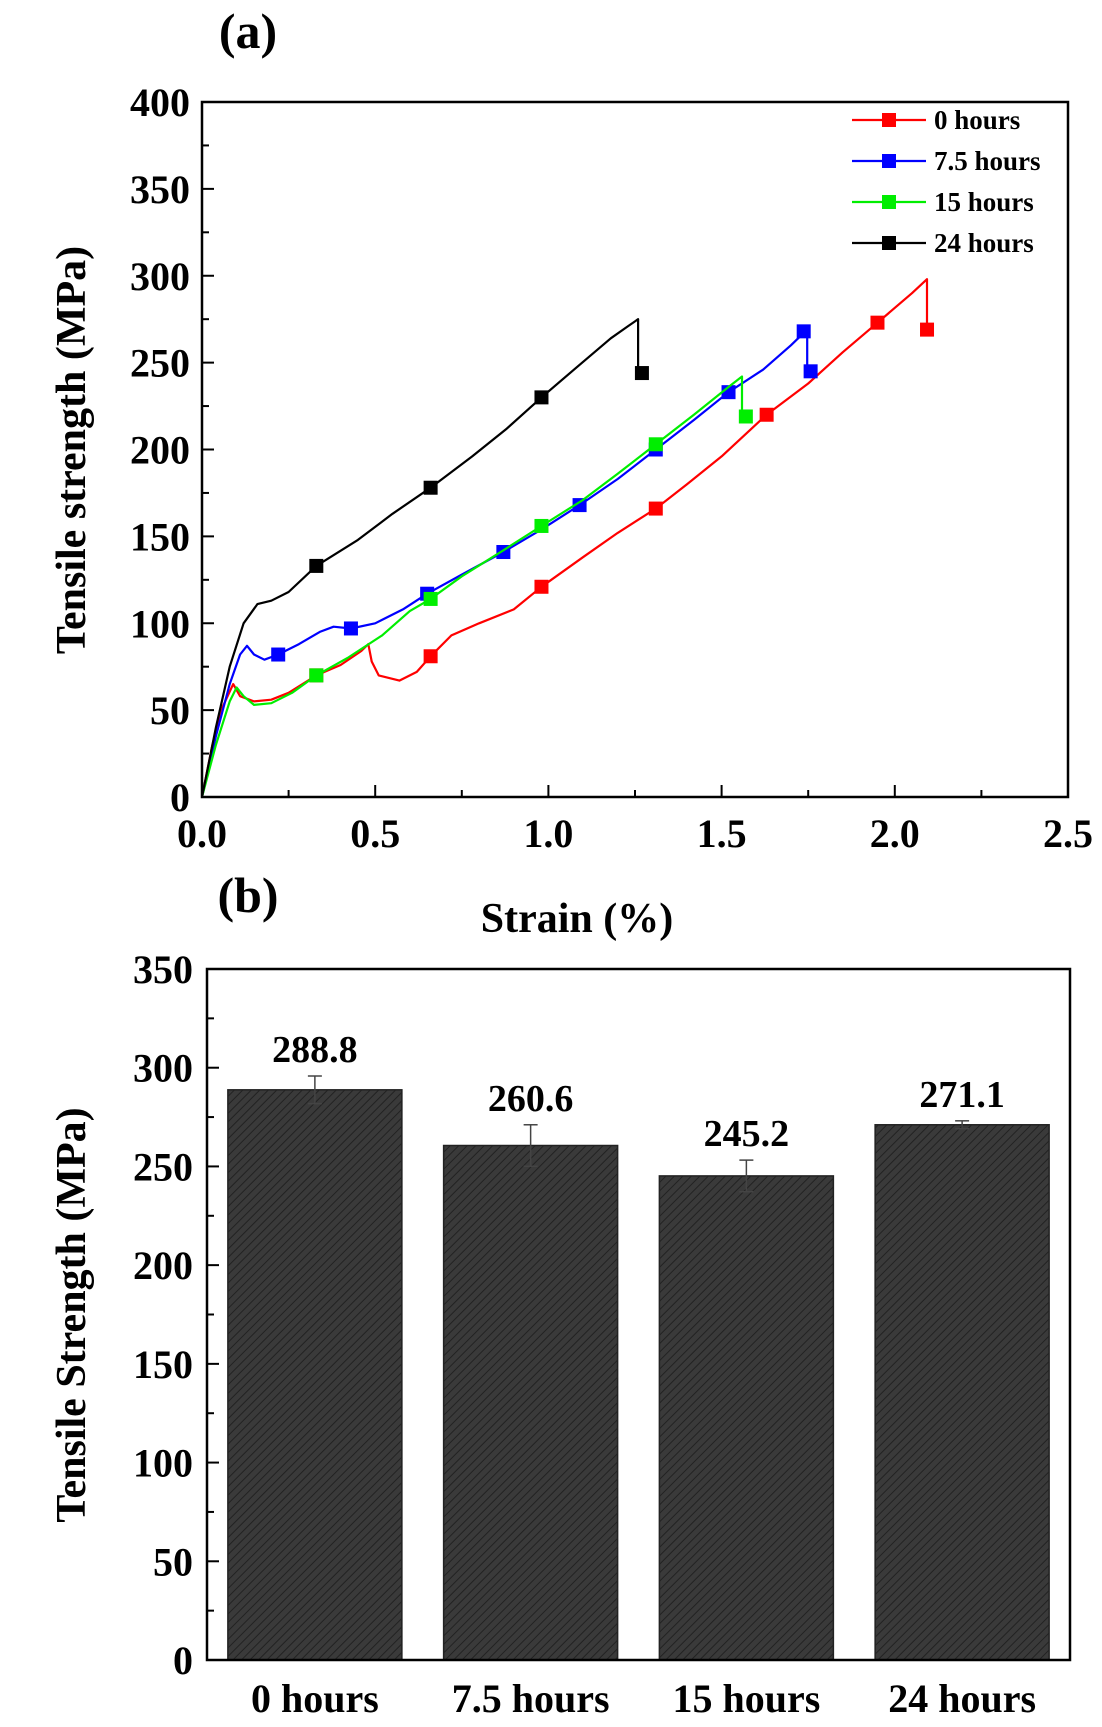 The height and width of the screenshot is (1727, 1102). I want to click on legend-item: 15 hours, so click(943, 202).